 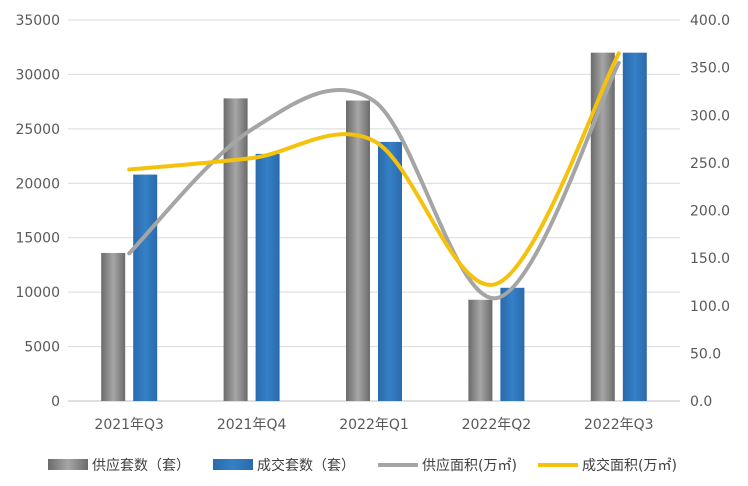 I want to click on y2-tick-label: 100.0, so click(x=710, y=307).